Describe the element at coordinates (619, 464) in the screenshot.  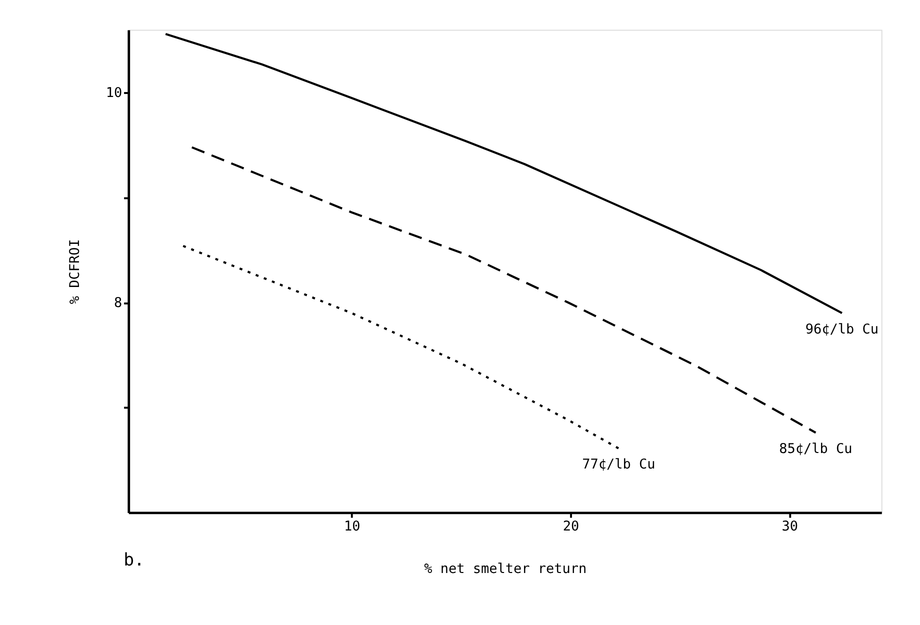
I see `series-label: 77¢/lb Cu` at that location.